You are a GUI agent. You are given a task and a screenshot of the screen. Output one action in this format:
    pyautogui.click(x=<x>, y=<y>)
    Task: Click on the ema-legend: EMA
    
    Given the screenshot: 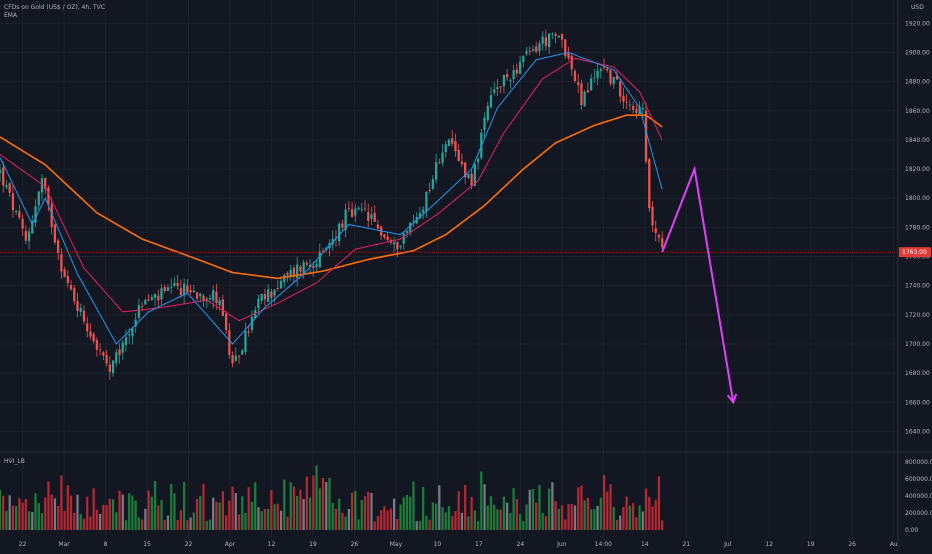 What is the action you would take?
    pyautogui.click(x=11, y=15)
    